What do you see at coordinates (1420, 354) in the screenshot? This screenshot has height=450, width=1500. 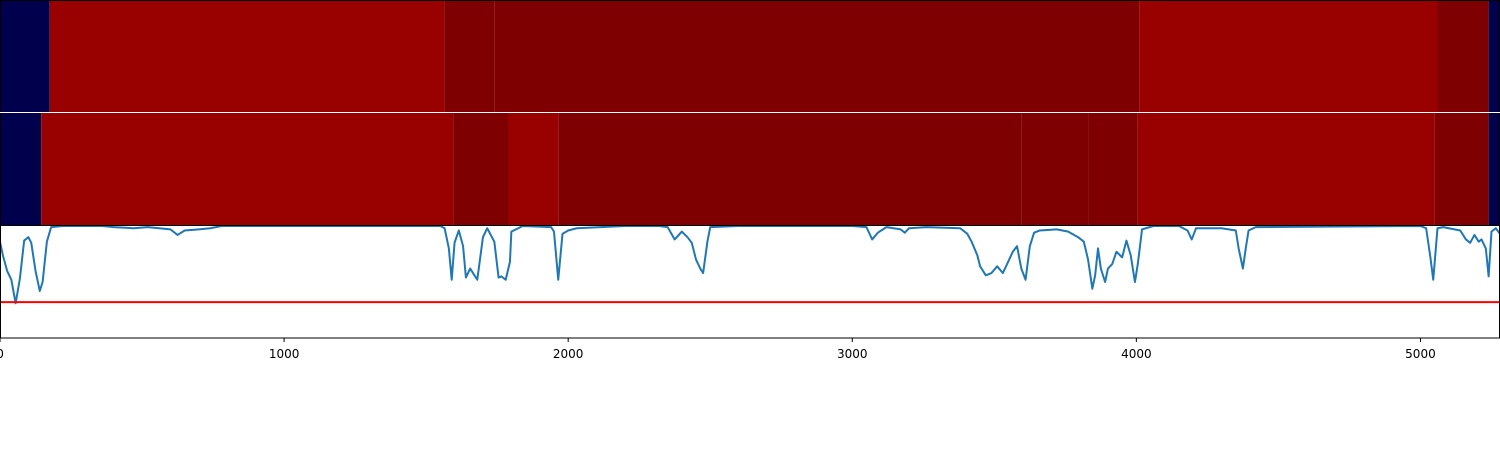 I see `x-tick-label-5000: 5000` at bounding box center [1420, 354].